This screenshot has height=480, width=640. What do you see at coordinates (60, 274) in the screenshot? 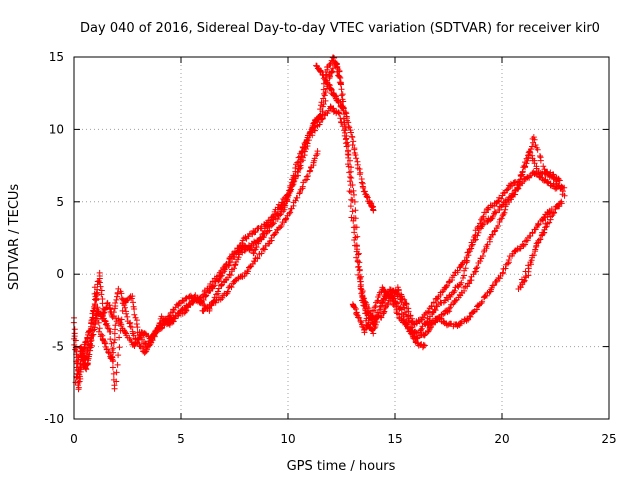
I see `y-tick-label: 0` at bounding box center [60, 274].